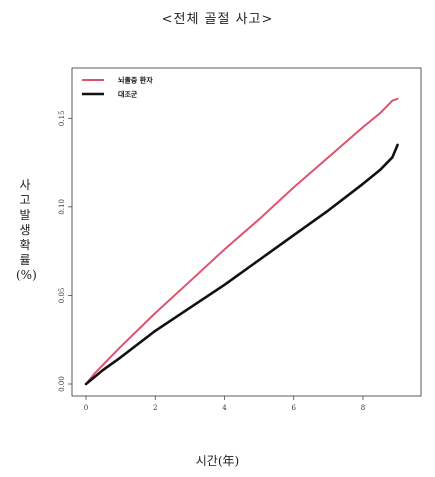 The image size is (435, 477). What do you see at coordinates (217, 19) in the screenshot?
I see `chart-title: <전체 골절 사고>` at bounding box center [217, 19].